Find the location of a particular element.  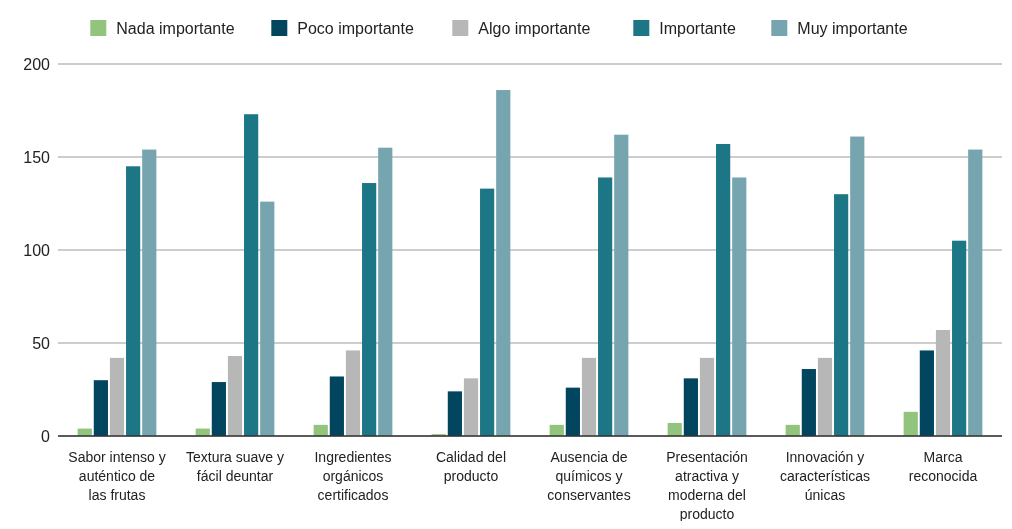

y-tick-label: 200 is located at coordinates (37, 64).